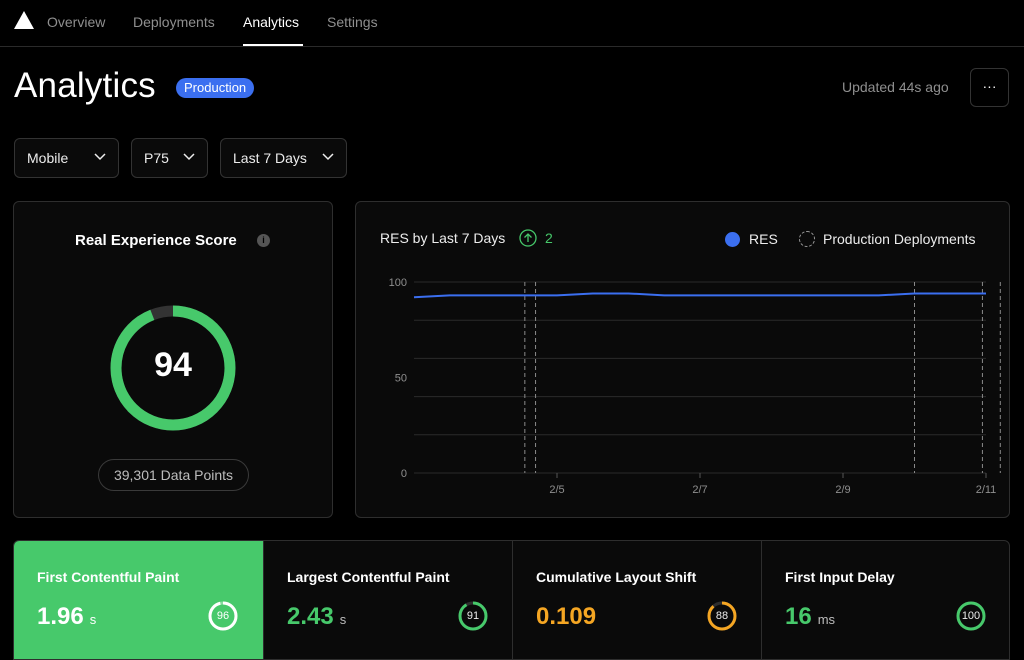 This screenshot has height=660, width=1024. I want to click on metric-card-fcp: First Contentful Paint 1.96 s 96, so click(139, 600).